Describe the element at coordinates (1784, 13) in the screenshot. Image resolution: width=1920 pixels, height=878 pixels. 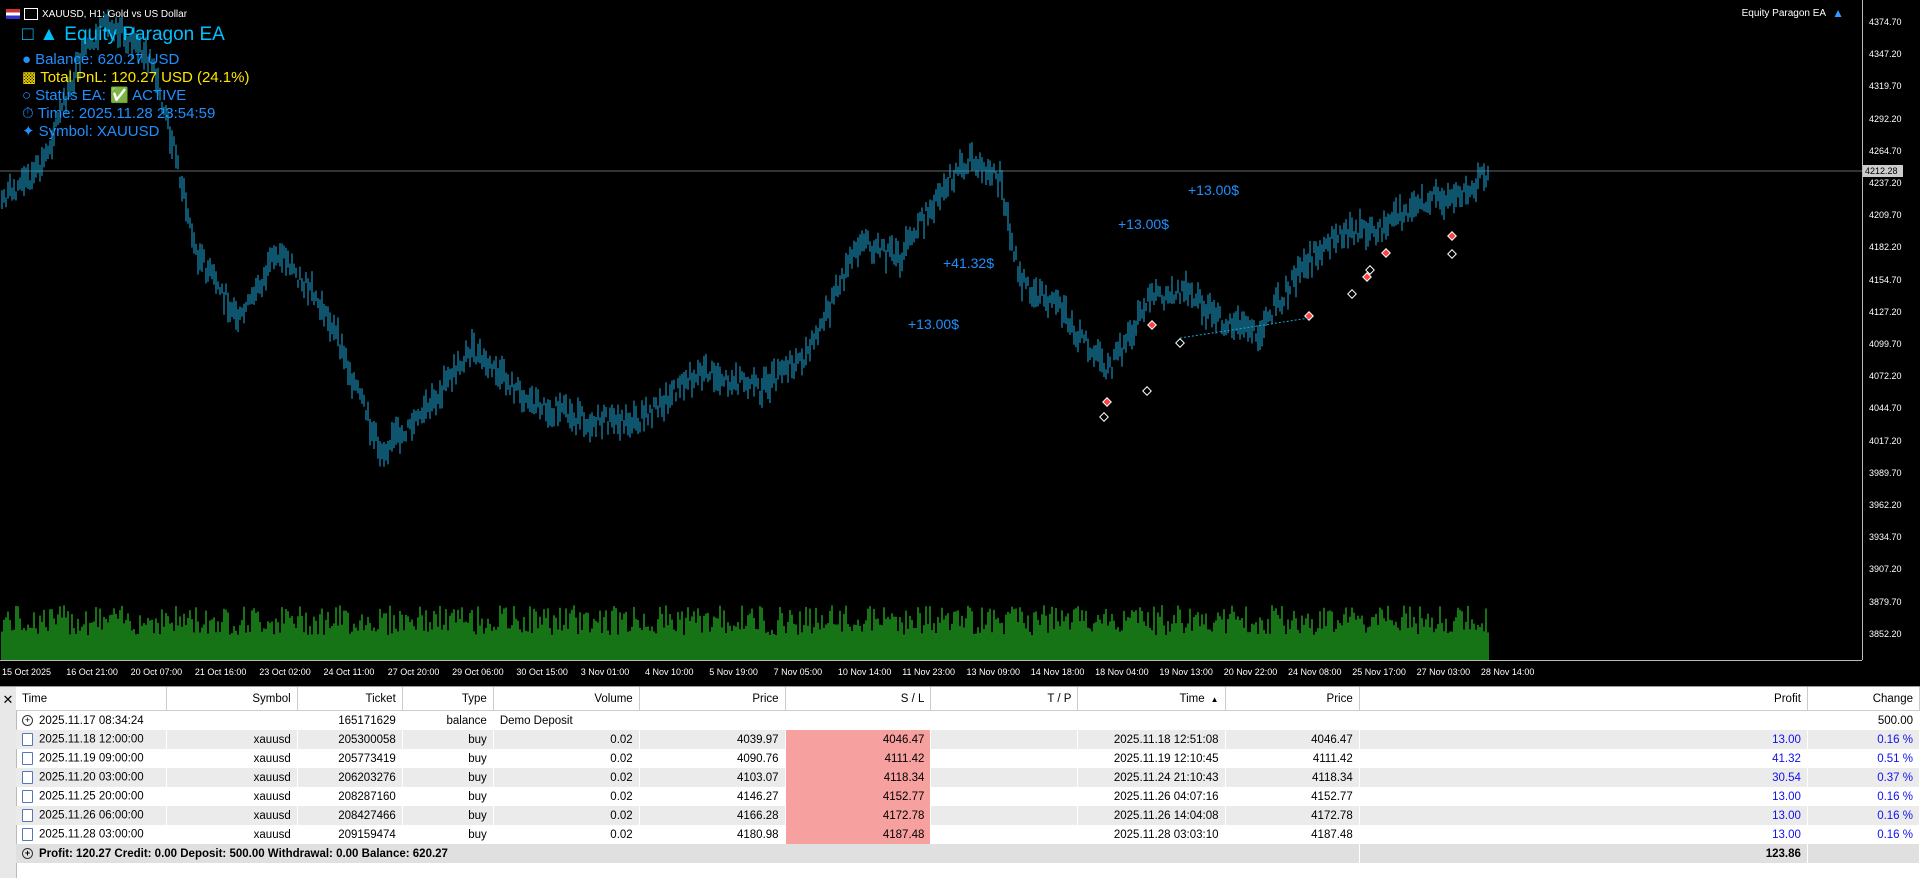
I see `ea-name: Equity Paragon EA` at that location.